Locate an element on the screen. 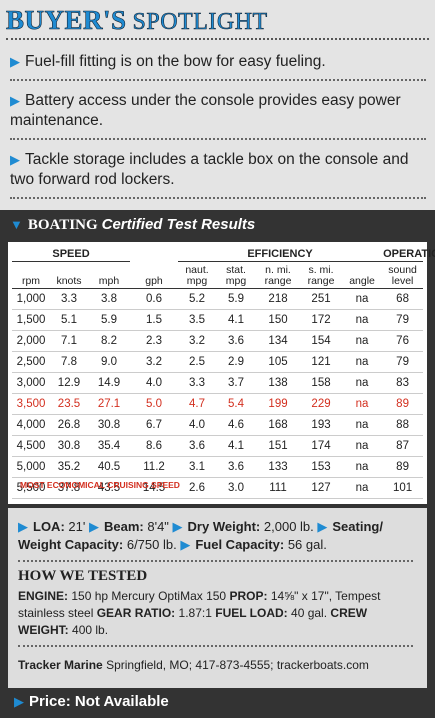 The width and height of the screenshot is (435, 718). table-cell: 1,000 is located at coordinates (31, 299).